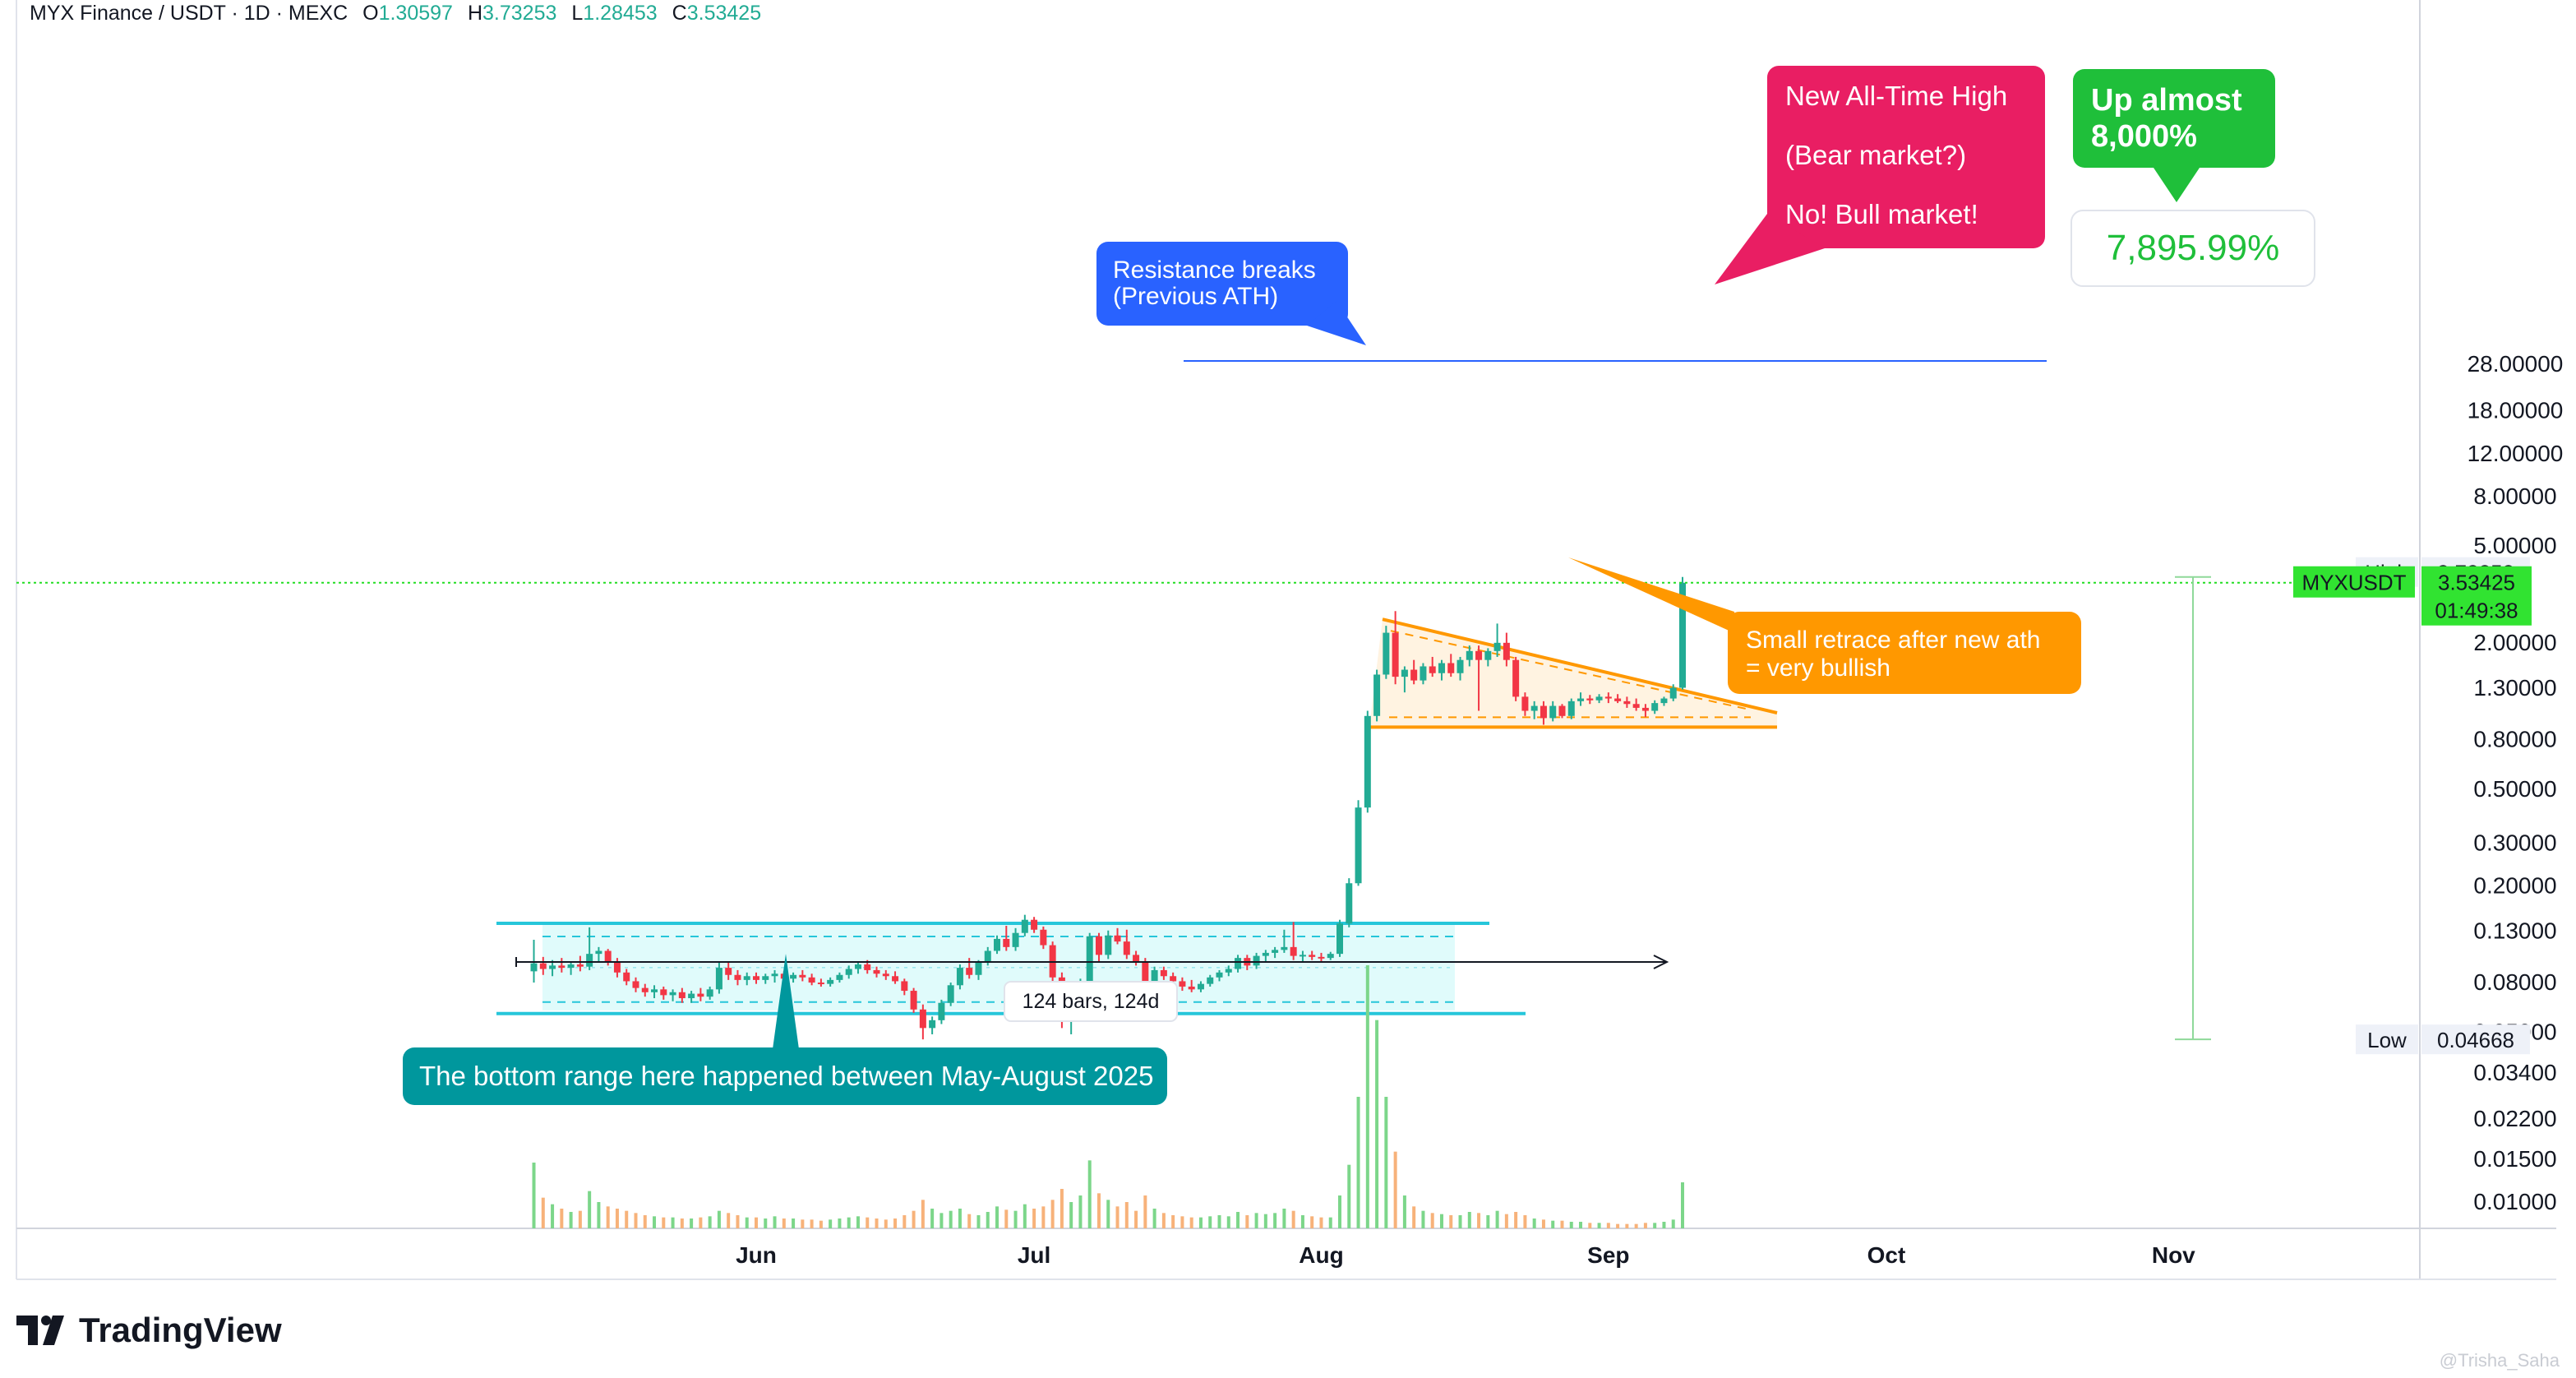 The image size is (2576, 1378). Describe the element at coordinates (621, 13) in the screenshot. I see `low-value: 1.28453` at that location.